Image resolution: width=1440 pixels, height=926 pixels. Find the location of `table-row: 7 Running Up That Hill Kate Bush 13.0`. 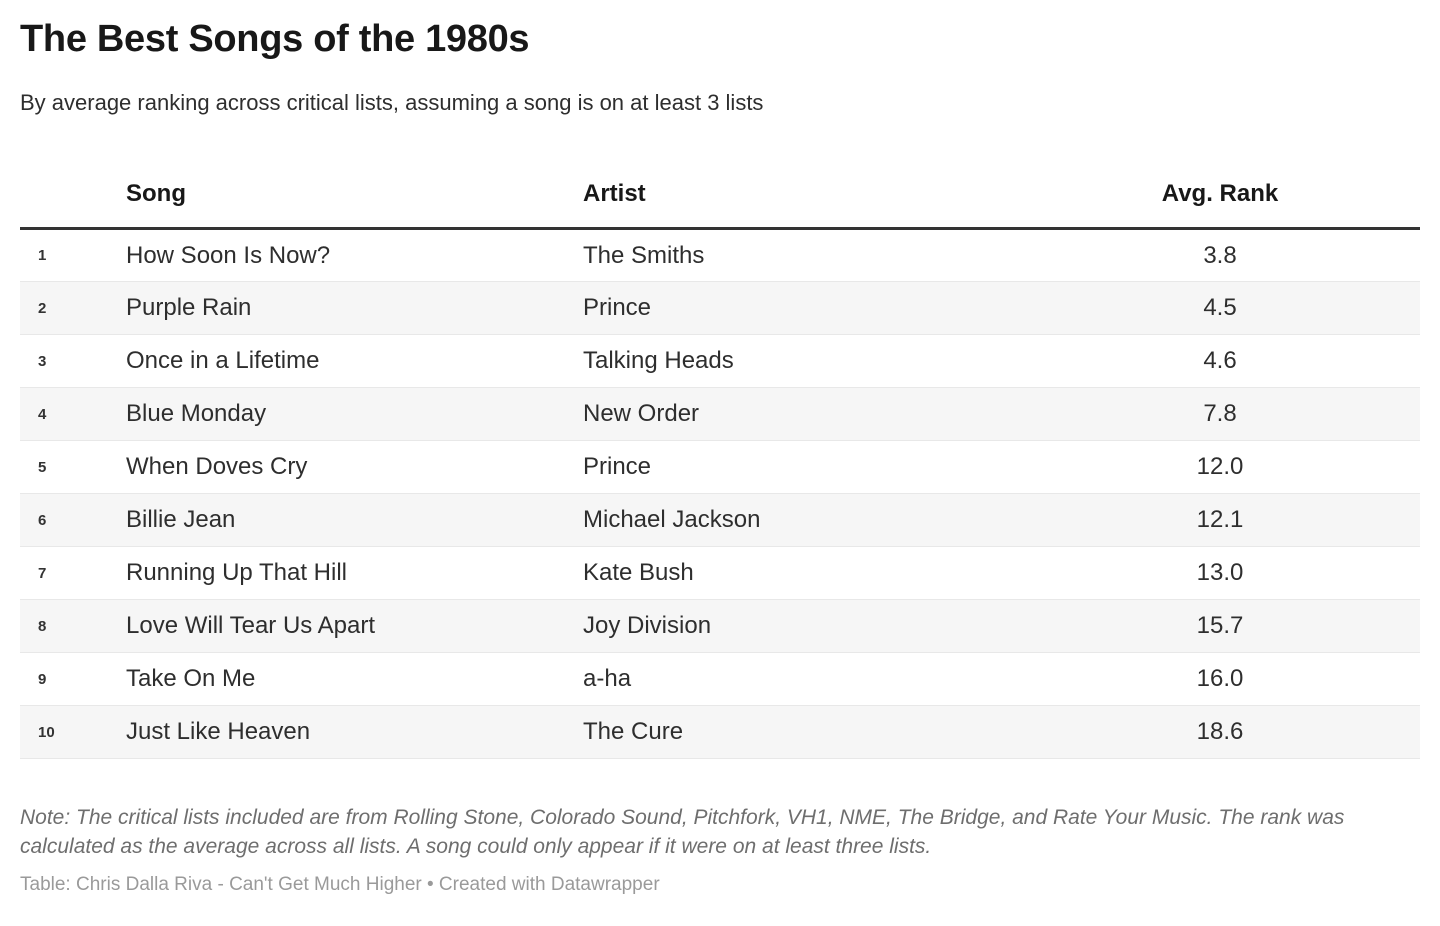

table-row: 7 Running Up That Hill Kate Bush 13.0 is located at coordinates (720, 573).